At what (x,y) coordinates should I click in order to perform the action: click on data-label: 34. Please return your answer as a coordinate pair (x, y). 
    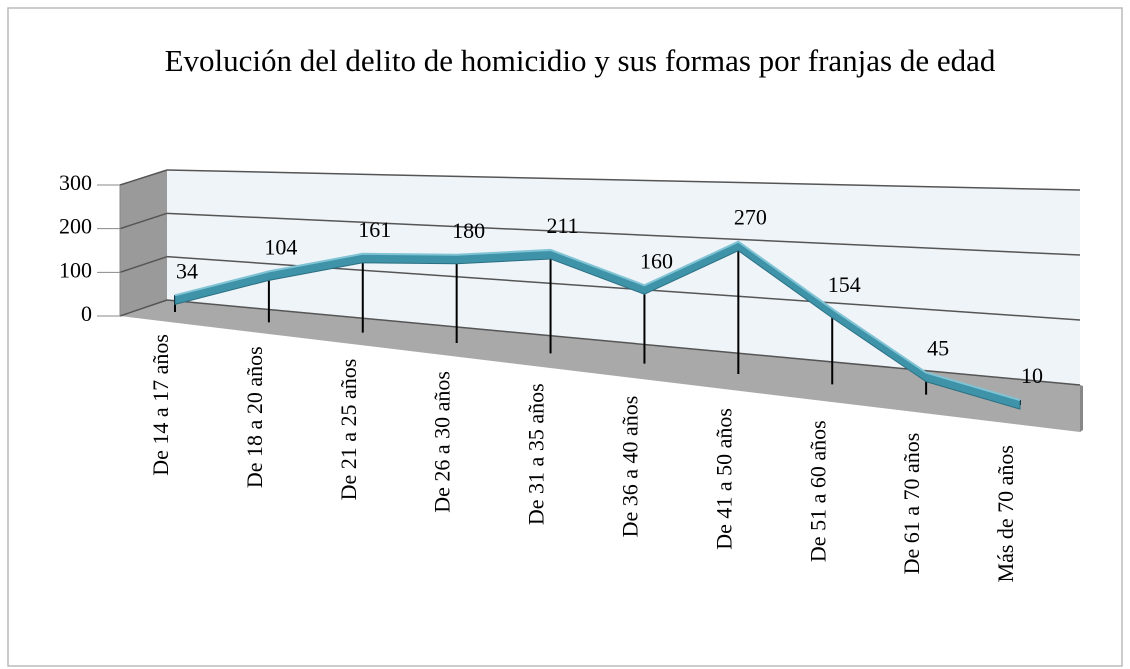
    Looking at the image, I should click on (187, 270).